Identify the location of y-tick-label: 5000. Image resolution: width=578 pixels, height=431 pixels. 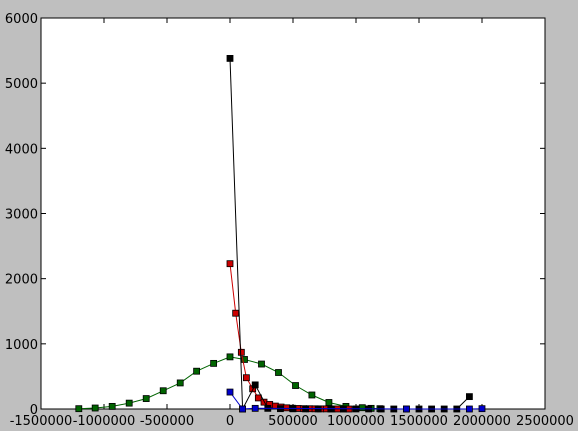
(21, 84).